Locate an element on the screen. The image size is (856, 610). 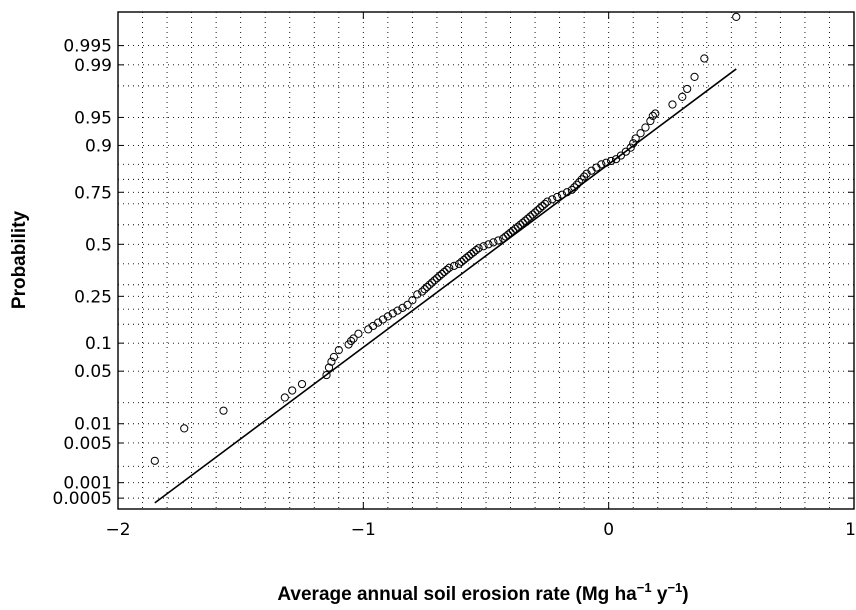
y-tick-label: 0.001 is located at coordinates (87, 484).